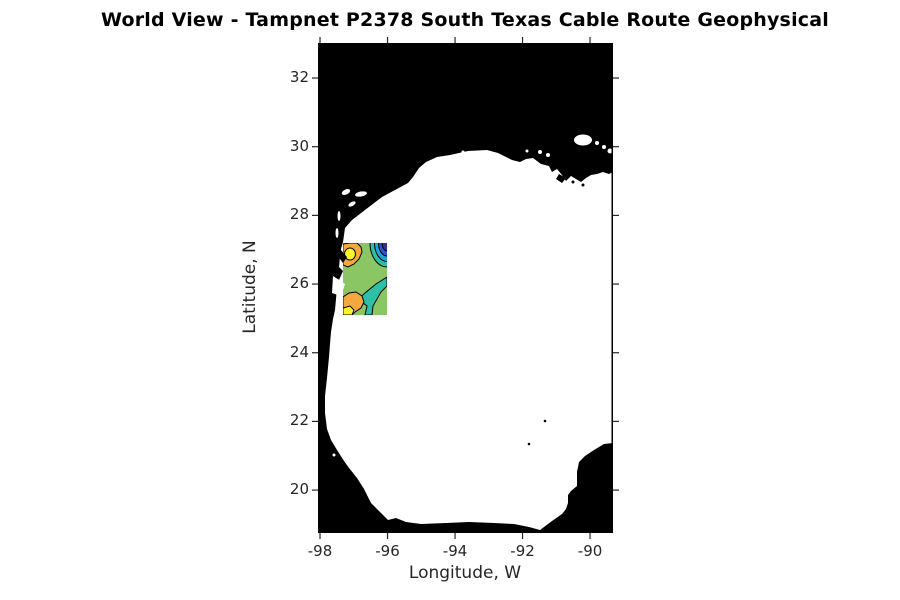 Image resolution: width=900 pixels, height=600 pixels. What do you see at coordinates (583, 140) in the screenshot?
I see `lake-pontchartrain` at bounding box center [583, 140].